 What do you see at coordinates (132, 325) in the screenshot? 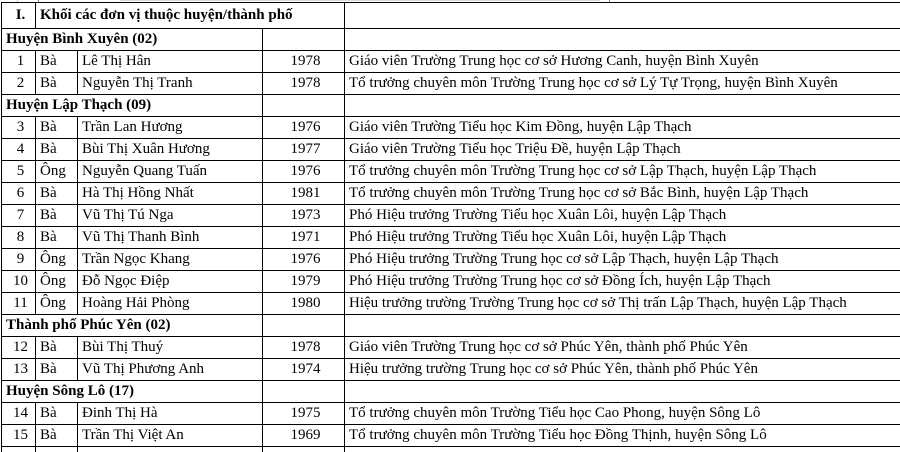
I see `cell-group-title: Thành phố Phúc Yên (02)` at bounding box center [132, 325].